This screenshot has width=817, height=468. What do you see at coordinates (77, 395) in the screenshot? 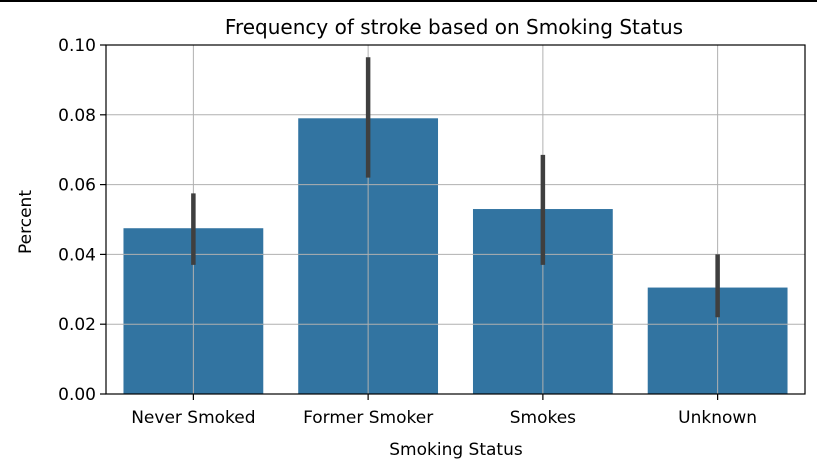
I see `y-tick-label: 0.00` at bounding box center [77, 395].